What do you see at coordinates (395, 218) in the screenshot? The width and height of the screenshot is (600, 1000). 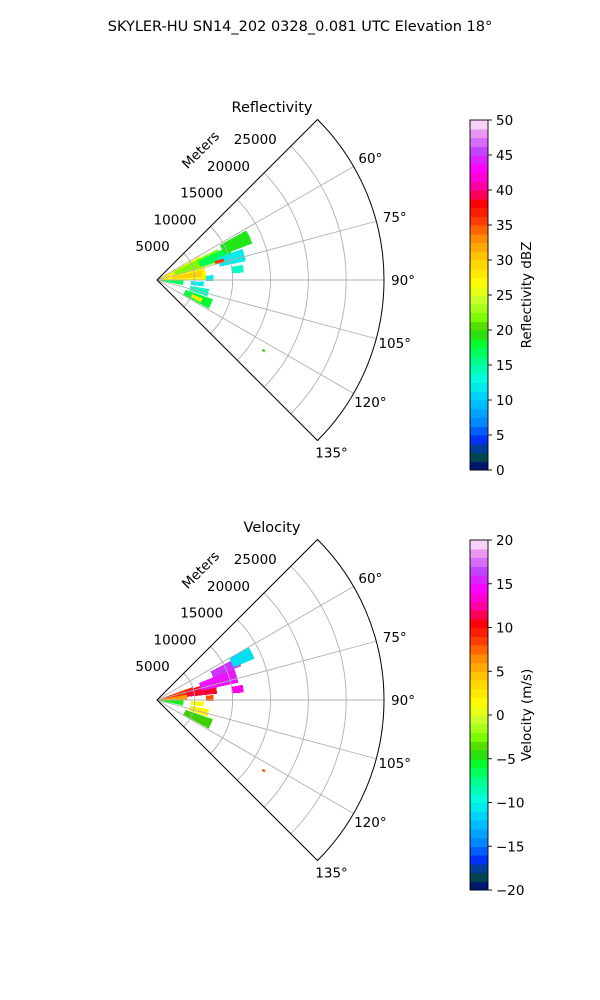 I see `reflectivity-azimuth-tick-label: 75°` at bounding box center [395, 218].